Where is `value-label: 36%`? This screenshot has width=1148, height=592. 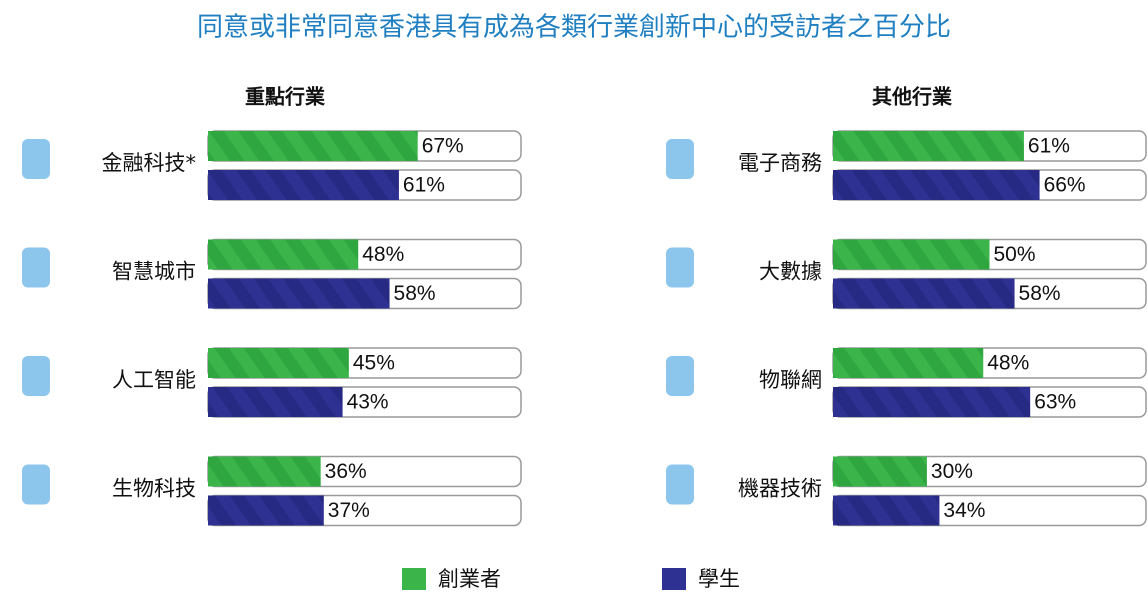 value-label: 36% is located at coordinates (346, 471).